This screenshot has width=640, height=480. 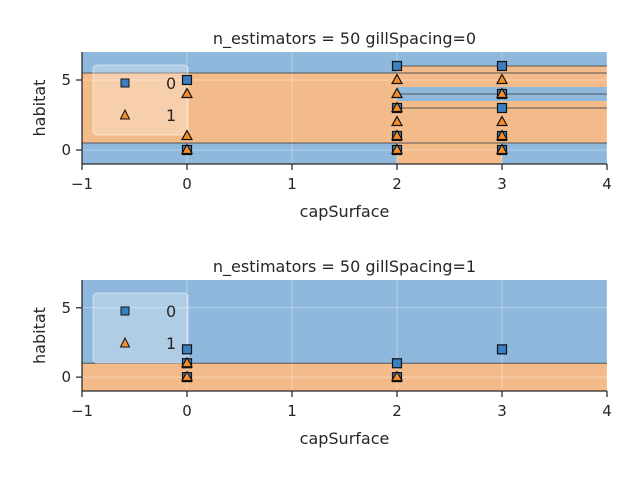 I want to click on chart-title: n_estimators = 50 gillSpacing=0, so click(x=344, y=39).